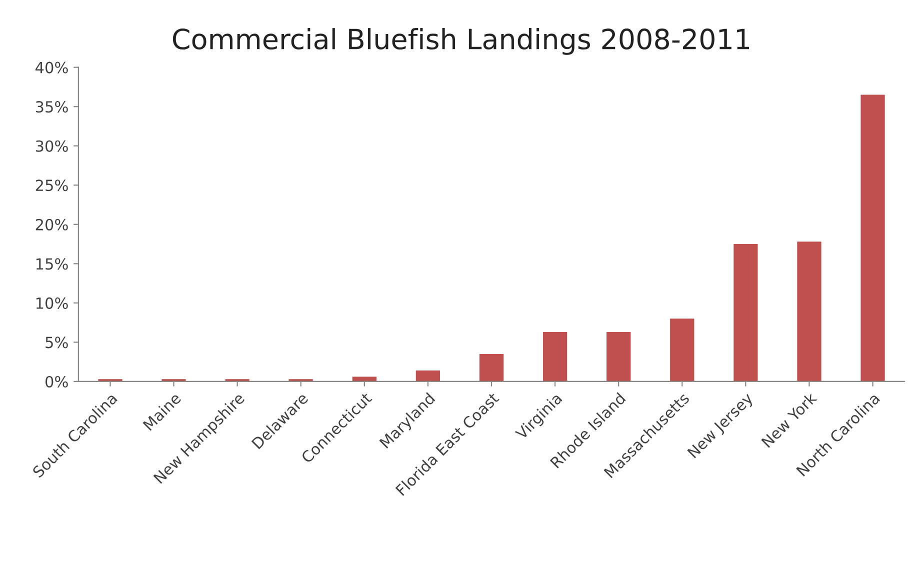  Describe the element at coordinates (57, 342) in the screenshot. I see `y-tick-label: 5%` at that location.